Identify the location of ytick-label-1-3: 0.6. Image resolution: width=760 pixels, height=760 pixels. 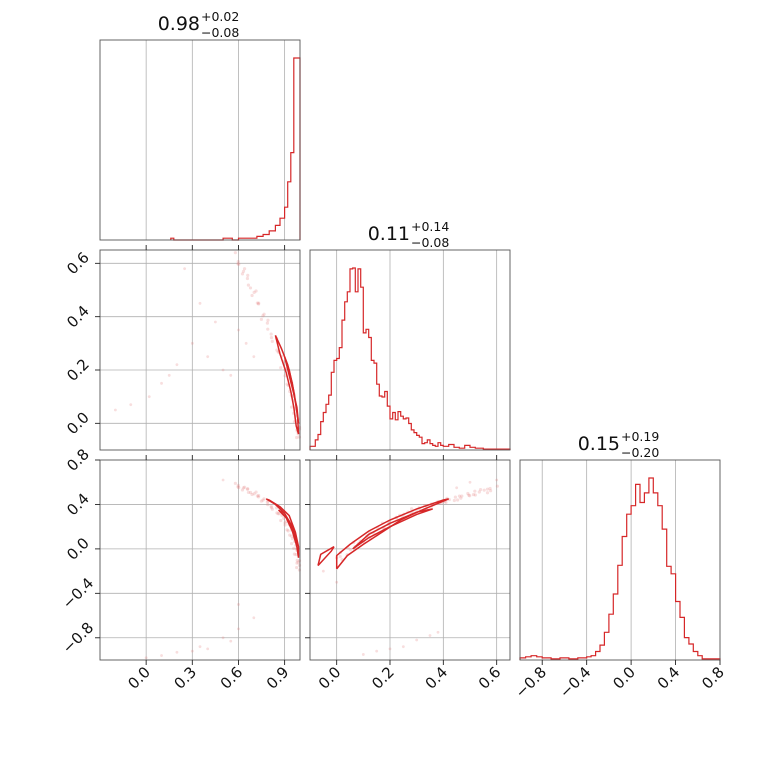
(78, 264).